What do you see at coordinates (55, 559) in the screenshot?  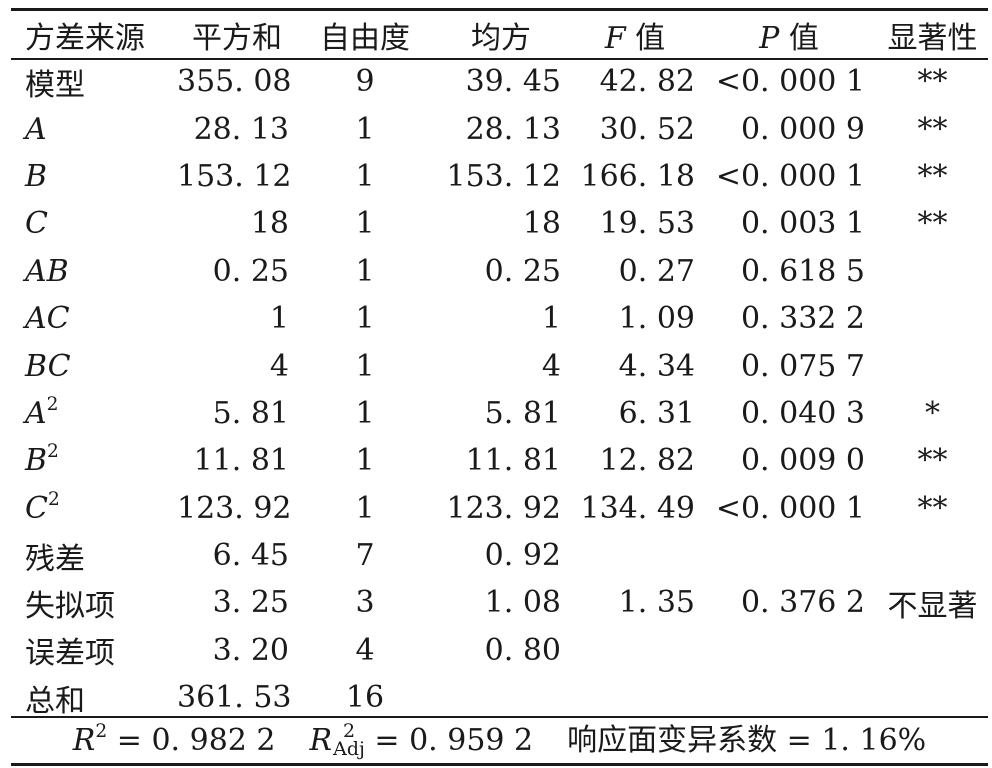 I see `row-source-label: 残差` at bounding box center [55, 559].